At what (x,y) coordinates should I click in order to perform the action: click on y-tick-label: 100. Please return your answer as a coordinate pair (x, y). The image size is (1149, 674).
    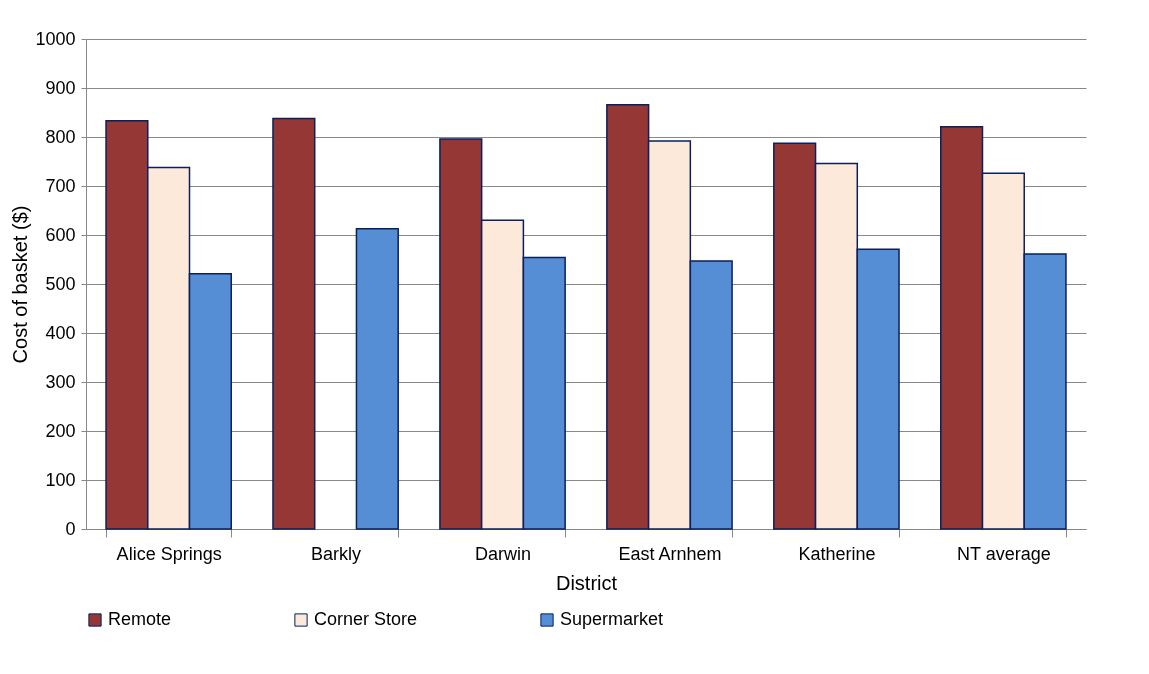
    Looking at the image, I should click on (60, 479).